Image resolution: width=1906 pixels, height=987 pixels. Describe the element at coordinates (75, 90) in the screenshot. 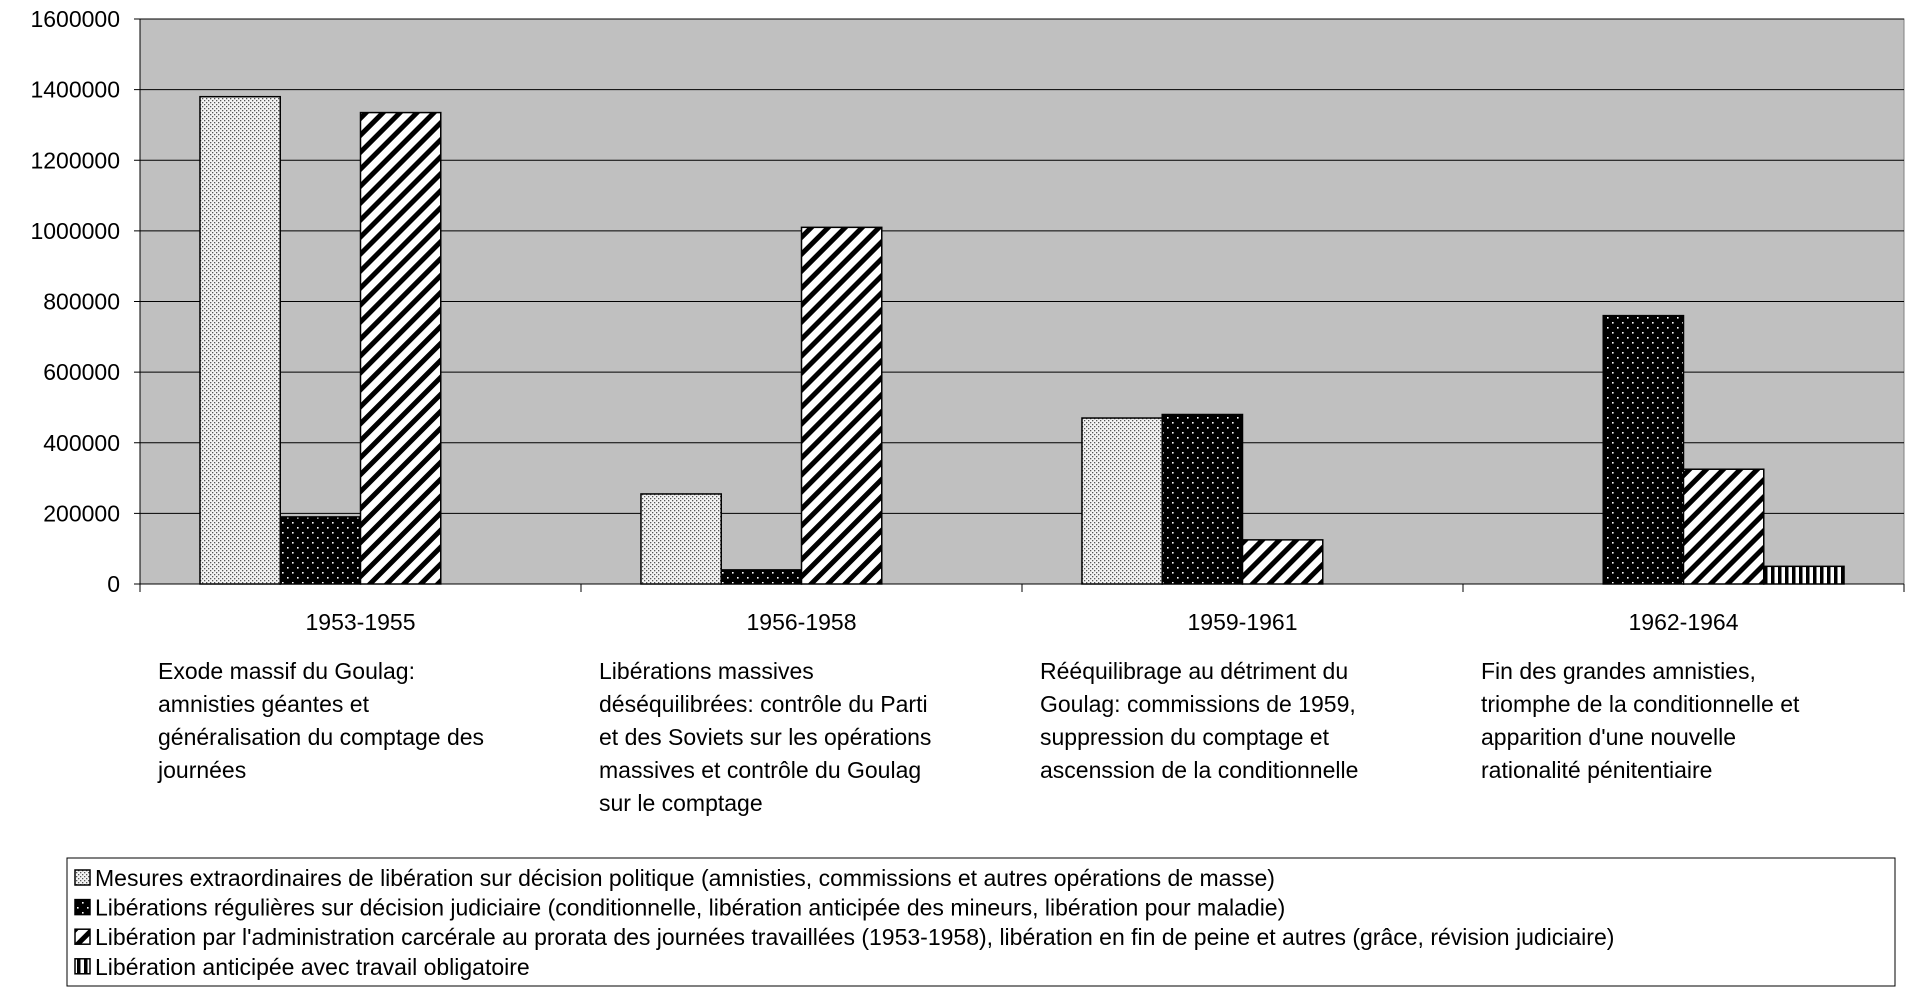

I see `y-tick-label: 1400000` at that location.